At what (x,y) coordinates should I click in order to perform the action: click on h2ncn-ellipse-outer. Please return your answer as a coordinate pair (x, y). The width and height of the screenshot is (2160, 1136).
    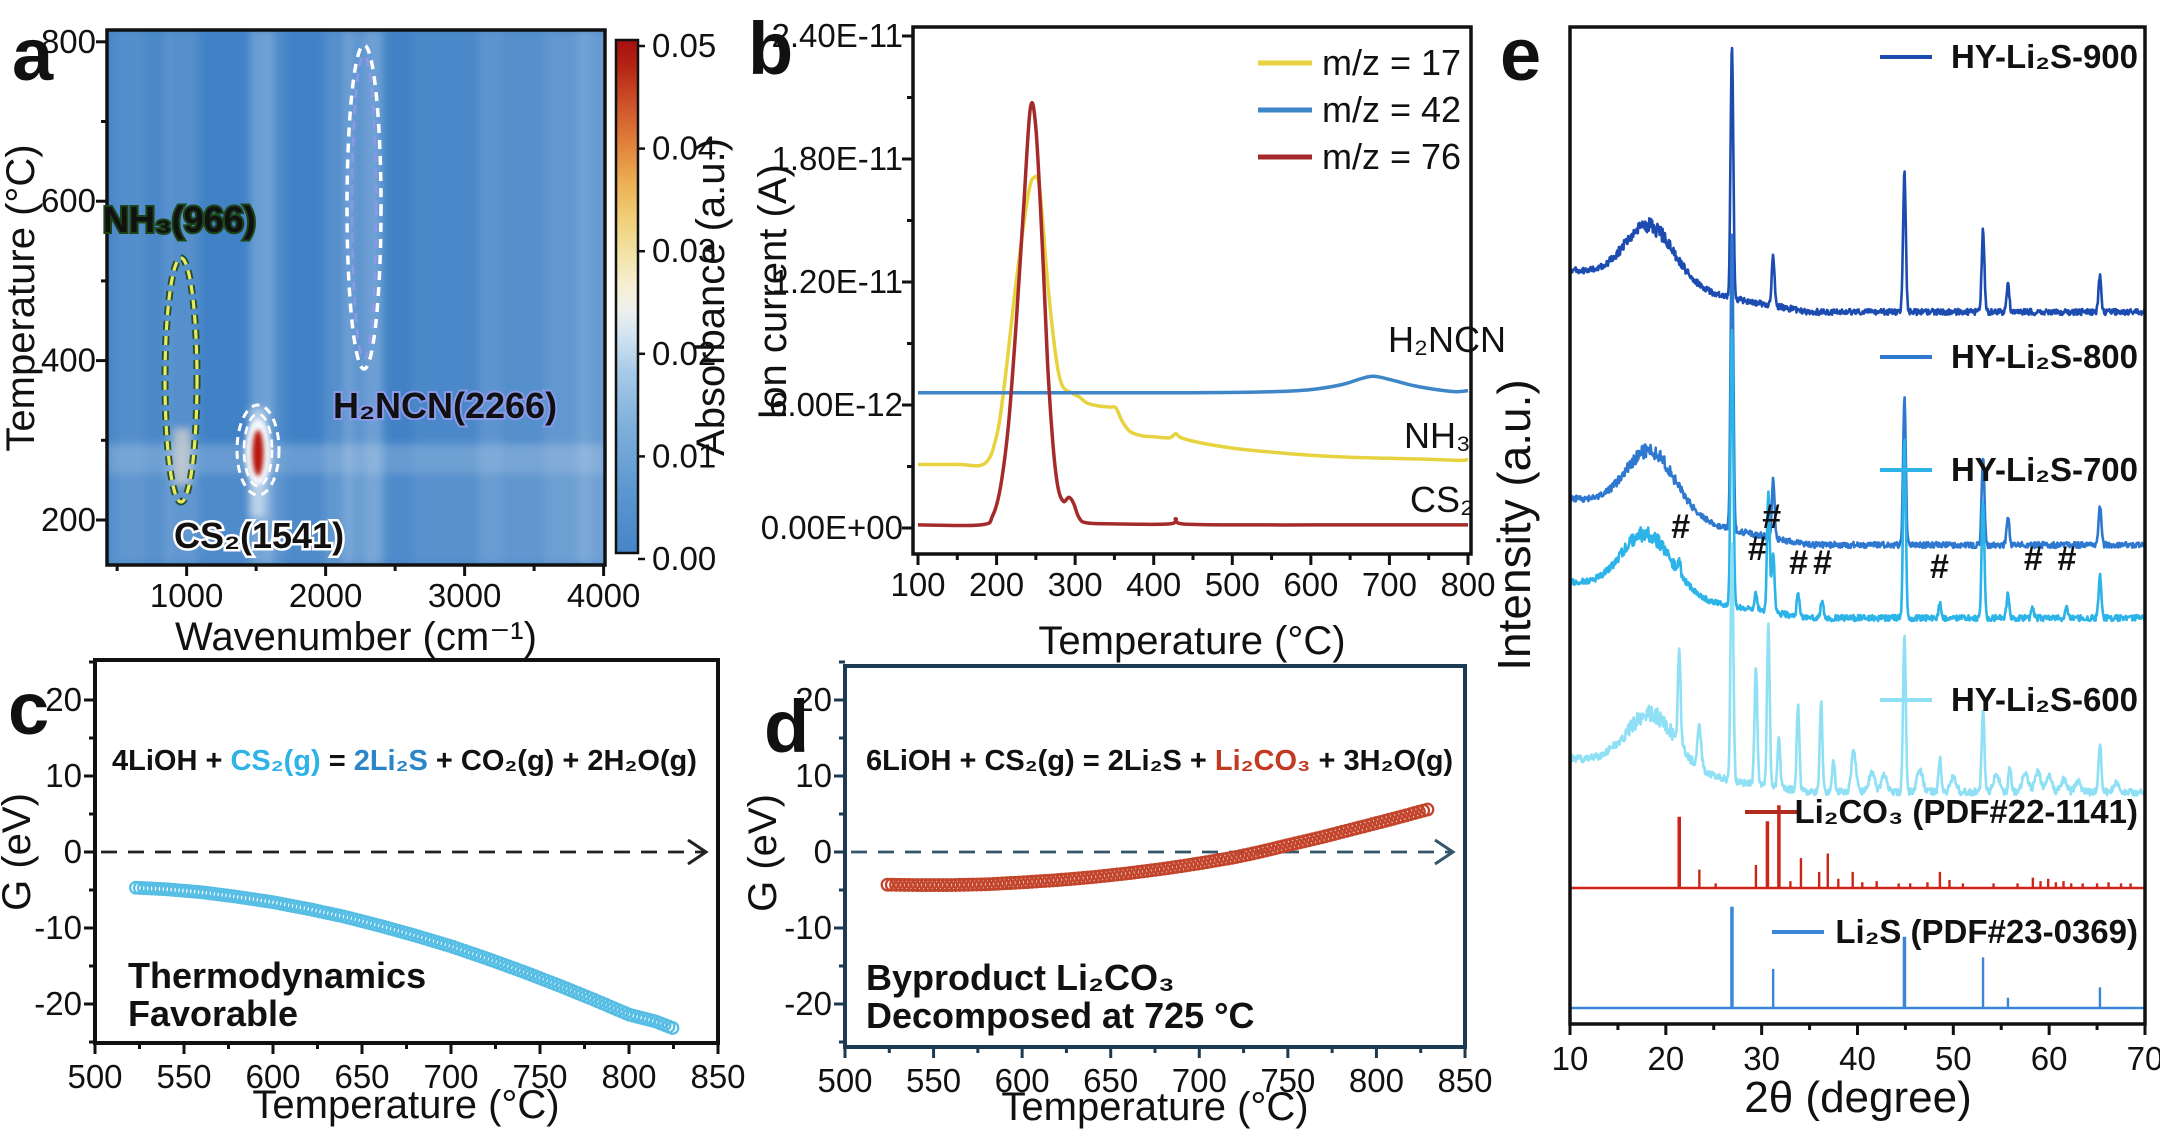
    Looking at the image, I should click on (364, 207).